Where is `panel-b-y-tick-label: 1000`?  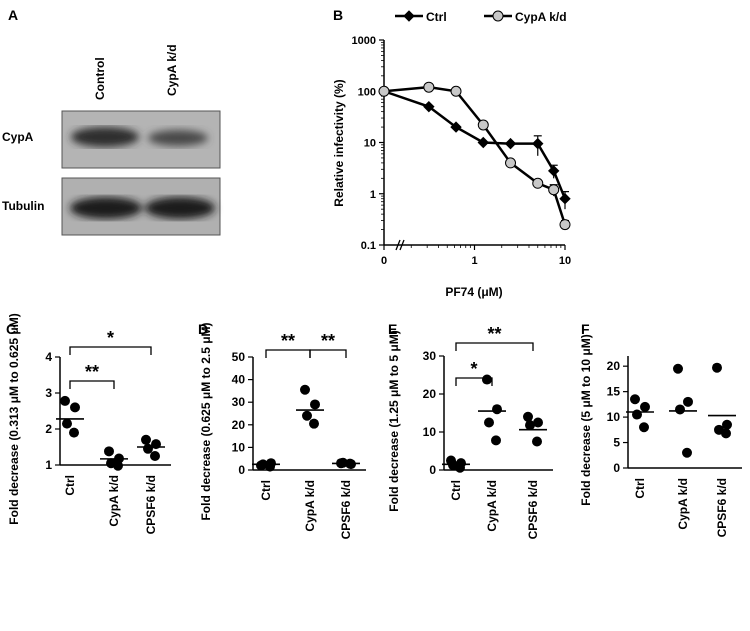
panel-b-y-tick-label: 1000 is located at coordinates (364, 41).